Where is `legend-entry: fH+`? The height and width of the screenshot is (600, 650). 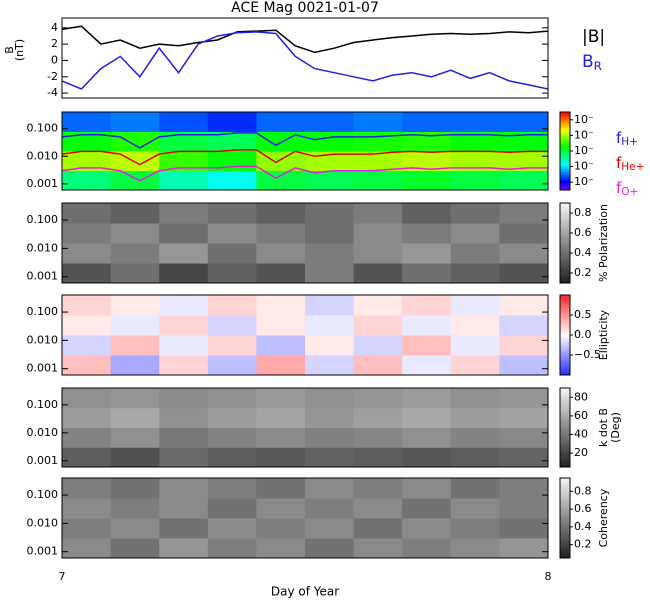
legend-entry: fH+ is located at coordinates (627, 139).